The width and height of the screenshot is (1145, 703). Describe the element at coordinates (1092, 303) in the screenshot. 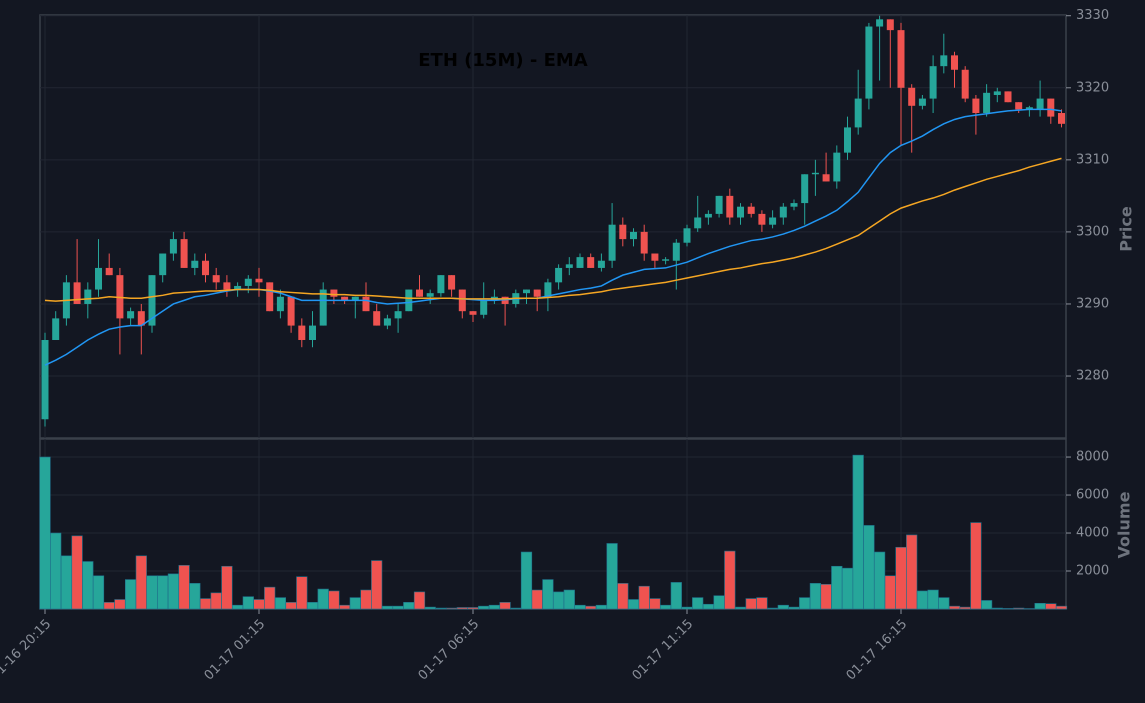

I see `y-tick-label: 3290` at that location.